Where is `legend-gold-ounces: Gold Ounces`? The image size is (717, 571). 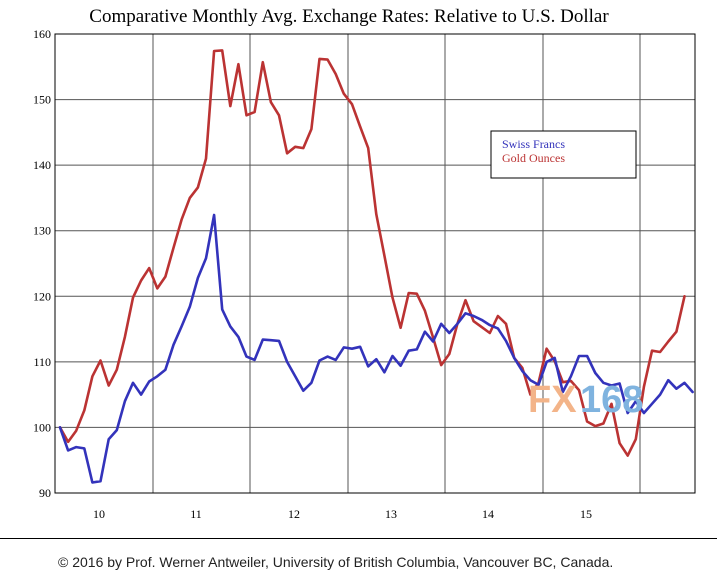 legend-gold-ounces: Gold Ounces is located at coordinates (533, 158).